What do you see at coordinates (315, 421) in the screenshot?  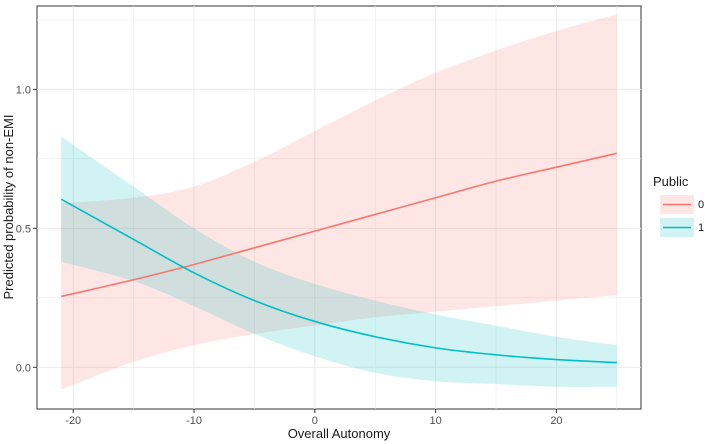 I see `x-tick-label: 0` at bounding box center [315, 421].